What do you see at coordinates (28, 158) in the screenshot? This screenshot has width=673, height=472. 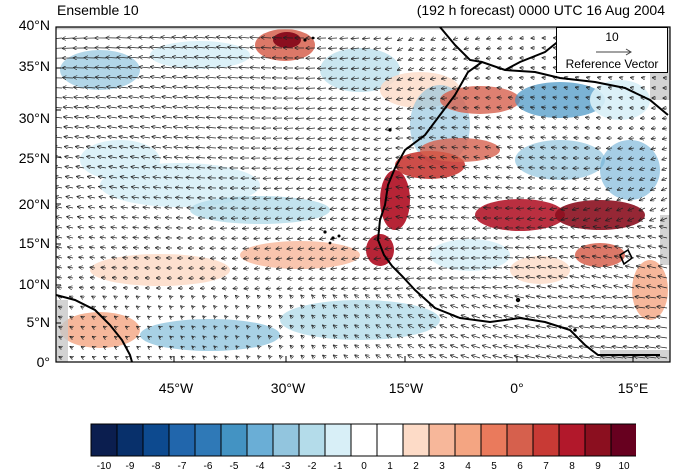 I see `lat-label-25n: 25°N` at bounding box center [28, 158].